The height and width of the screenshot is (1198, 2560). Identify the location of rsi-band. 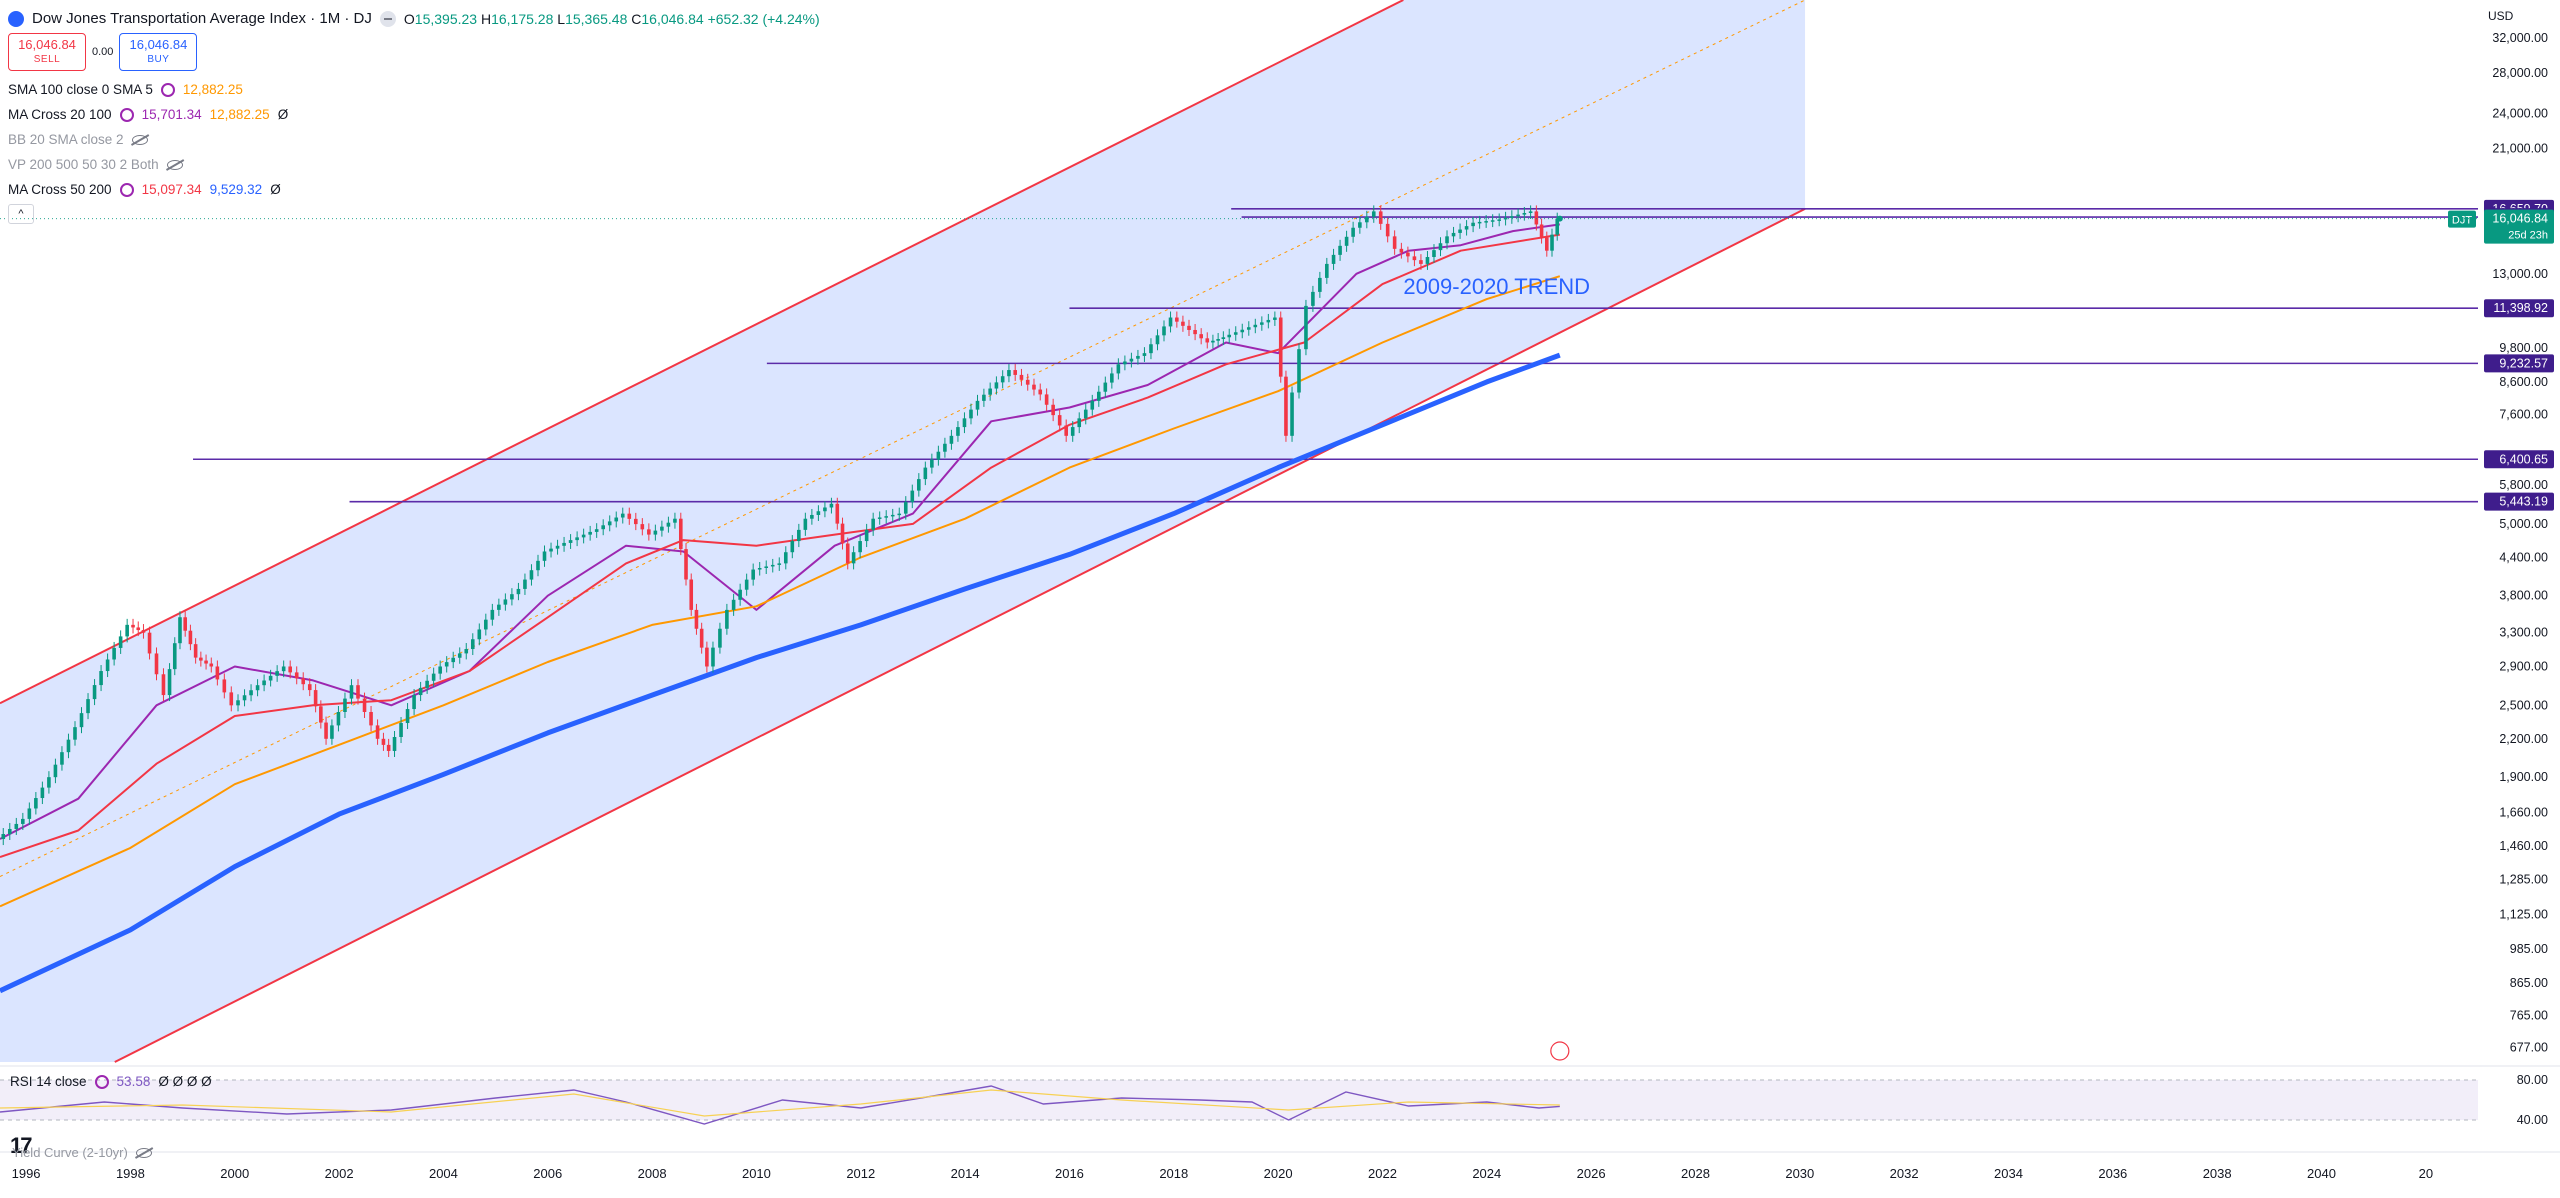
(1239, 1100).